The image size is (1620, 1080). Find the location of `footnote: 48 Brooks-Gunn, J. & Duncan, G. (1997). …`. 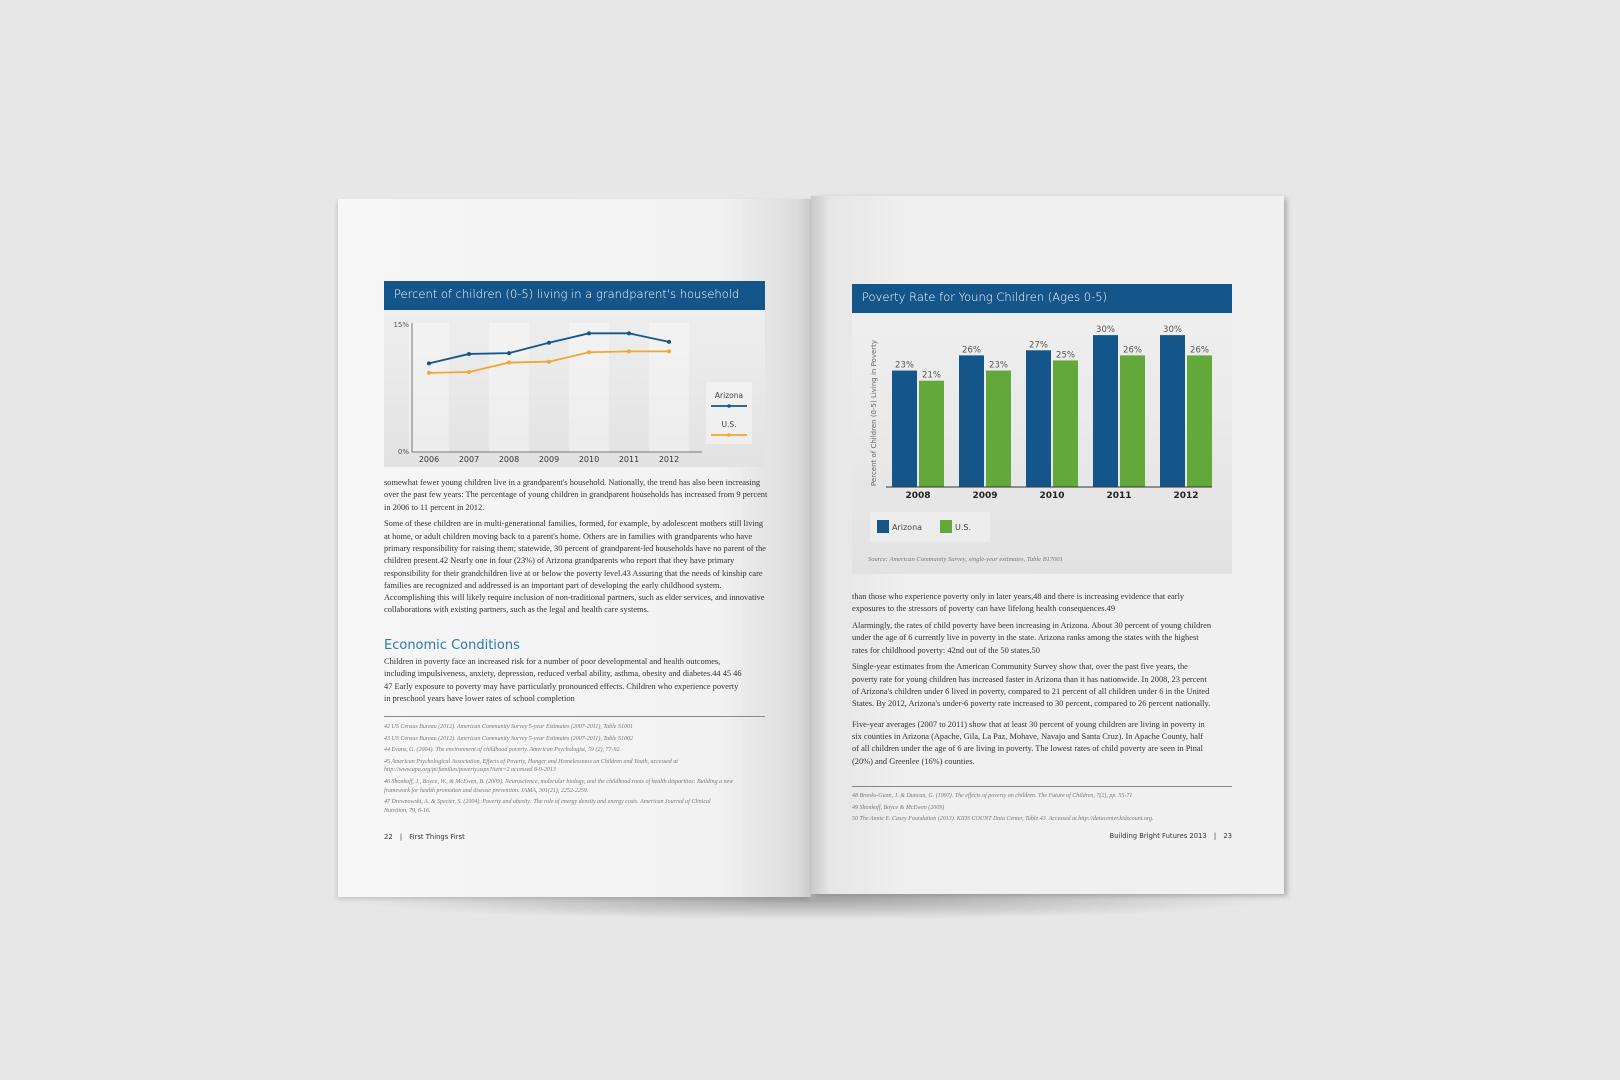

footnote: 48 Brooks-Gunn, J. & Duncan, G. (1997). … is located at coordinates (992, 796).